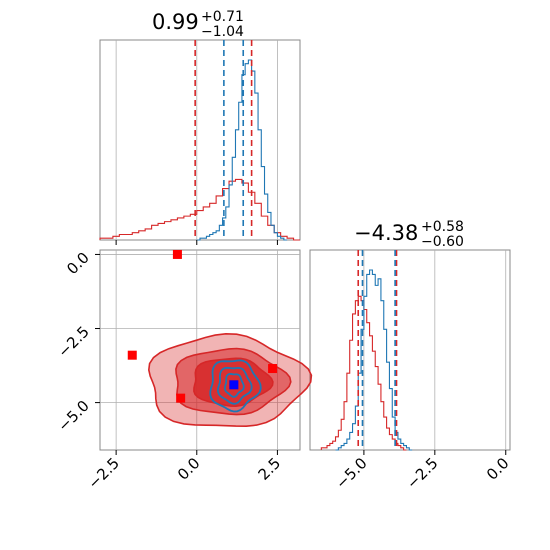  What do you see at coordinates (73, 416) in the screenshot?
I see `tick-label-y-joint: −5.0` at bounding box center [73, 416].